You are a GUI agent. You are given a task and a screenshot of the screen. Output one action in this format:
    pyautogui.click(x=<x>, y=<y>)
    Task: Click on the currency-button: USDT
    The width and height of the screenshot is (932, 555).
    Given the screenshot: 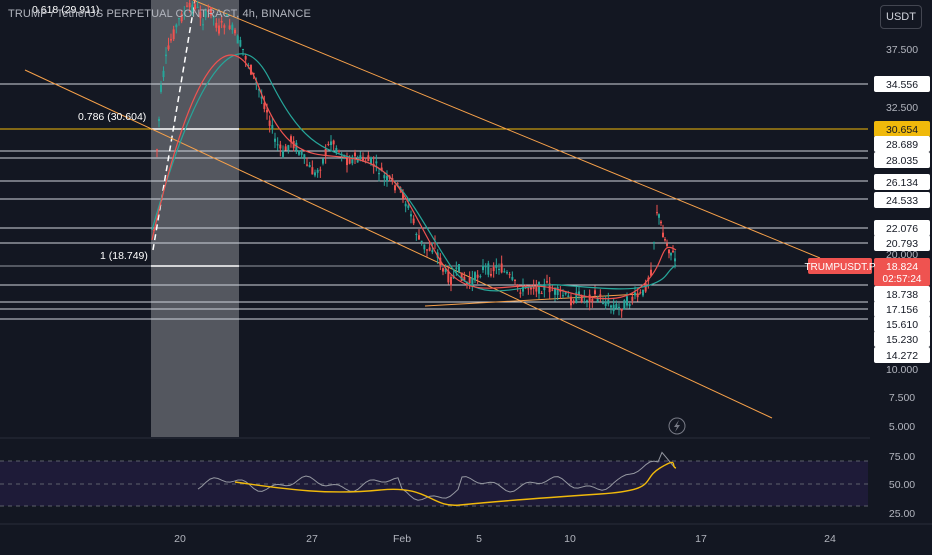 What is the action you would take?
    pyautogui.click(x=901, y=17)
    